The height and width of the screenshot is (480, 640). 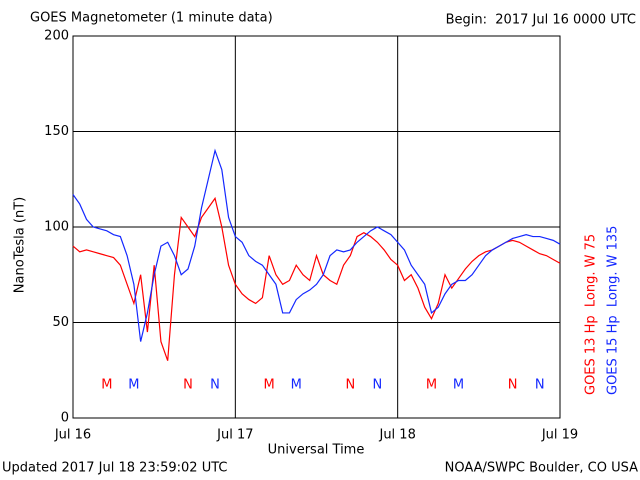 What do you see at coordinates (316, 450) in the screenshot?
I see `x-axis-label: Universal Time` at bounding box center [316, 450].